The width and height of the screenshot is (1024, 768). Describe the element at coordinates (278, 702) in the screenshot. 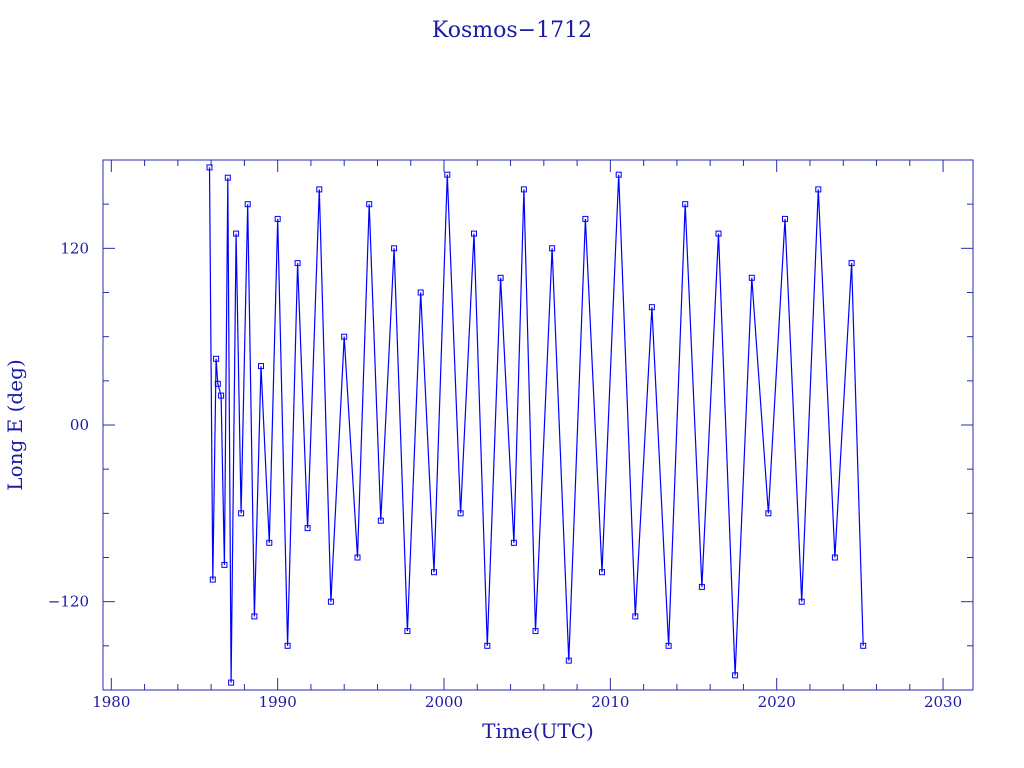

I see `x-tick-label: 1990` at that location.